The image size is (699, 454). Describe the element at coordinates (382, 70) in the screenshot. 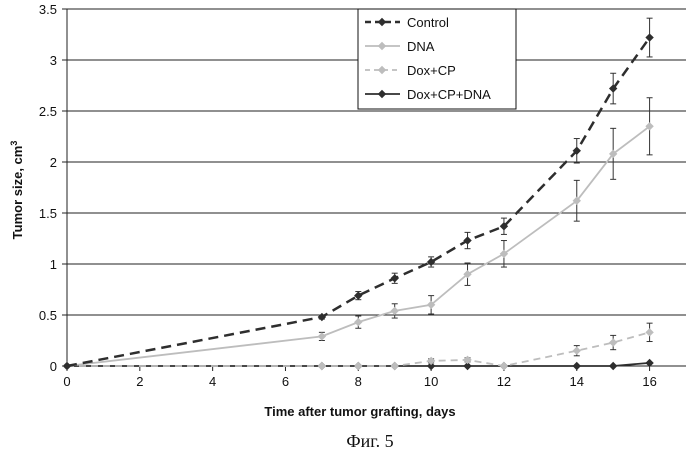

I see `legend-marker-dox-cp` at that location.